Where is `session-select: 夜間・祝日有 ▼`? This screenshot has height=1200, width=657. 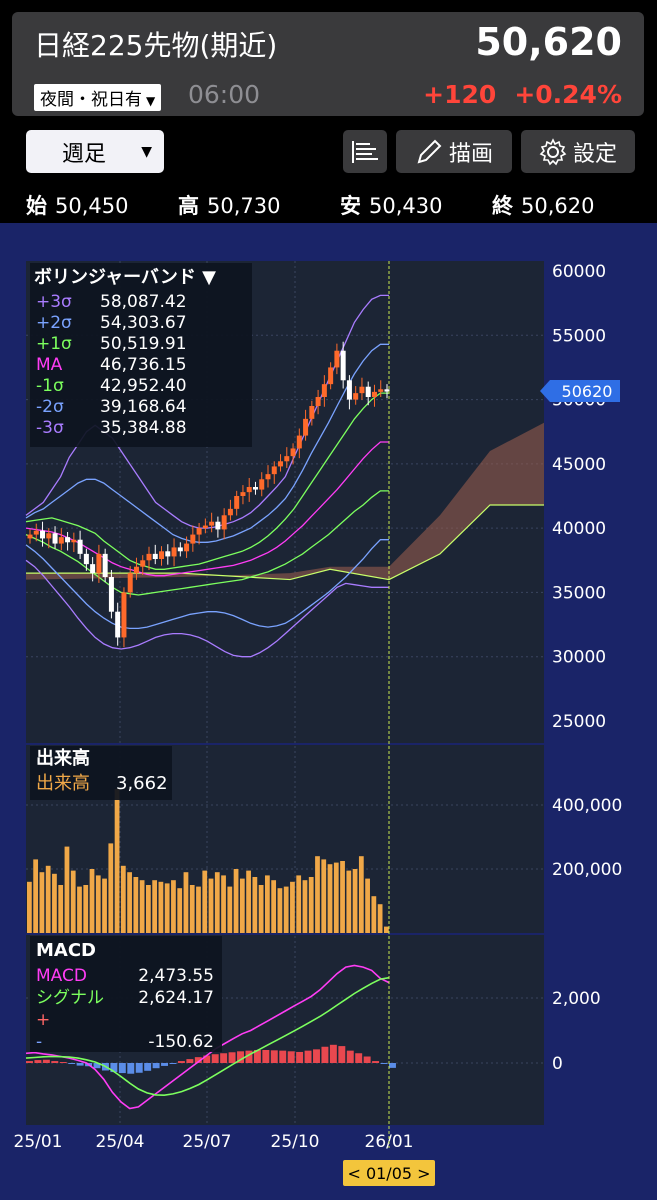 session-select: 夜間・祝日有 ▼ is located at coordinates (98, 97).